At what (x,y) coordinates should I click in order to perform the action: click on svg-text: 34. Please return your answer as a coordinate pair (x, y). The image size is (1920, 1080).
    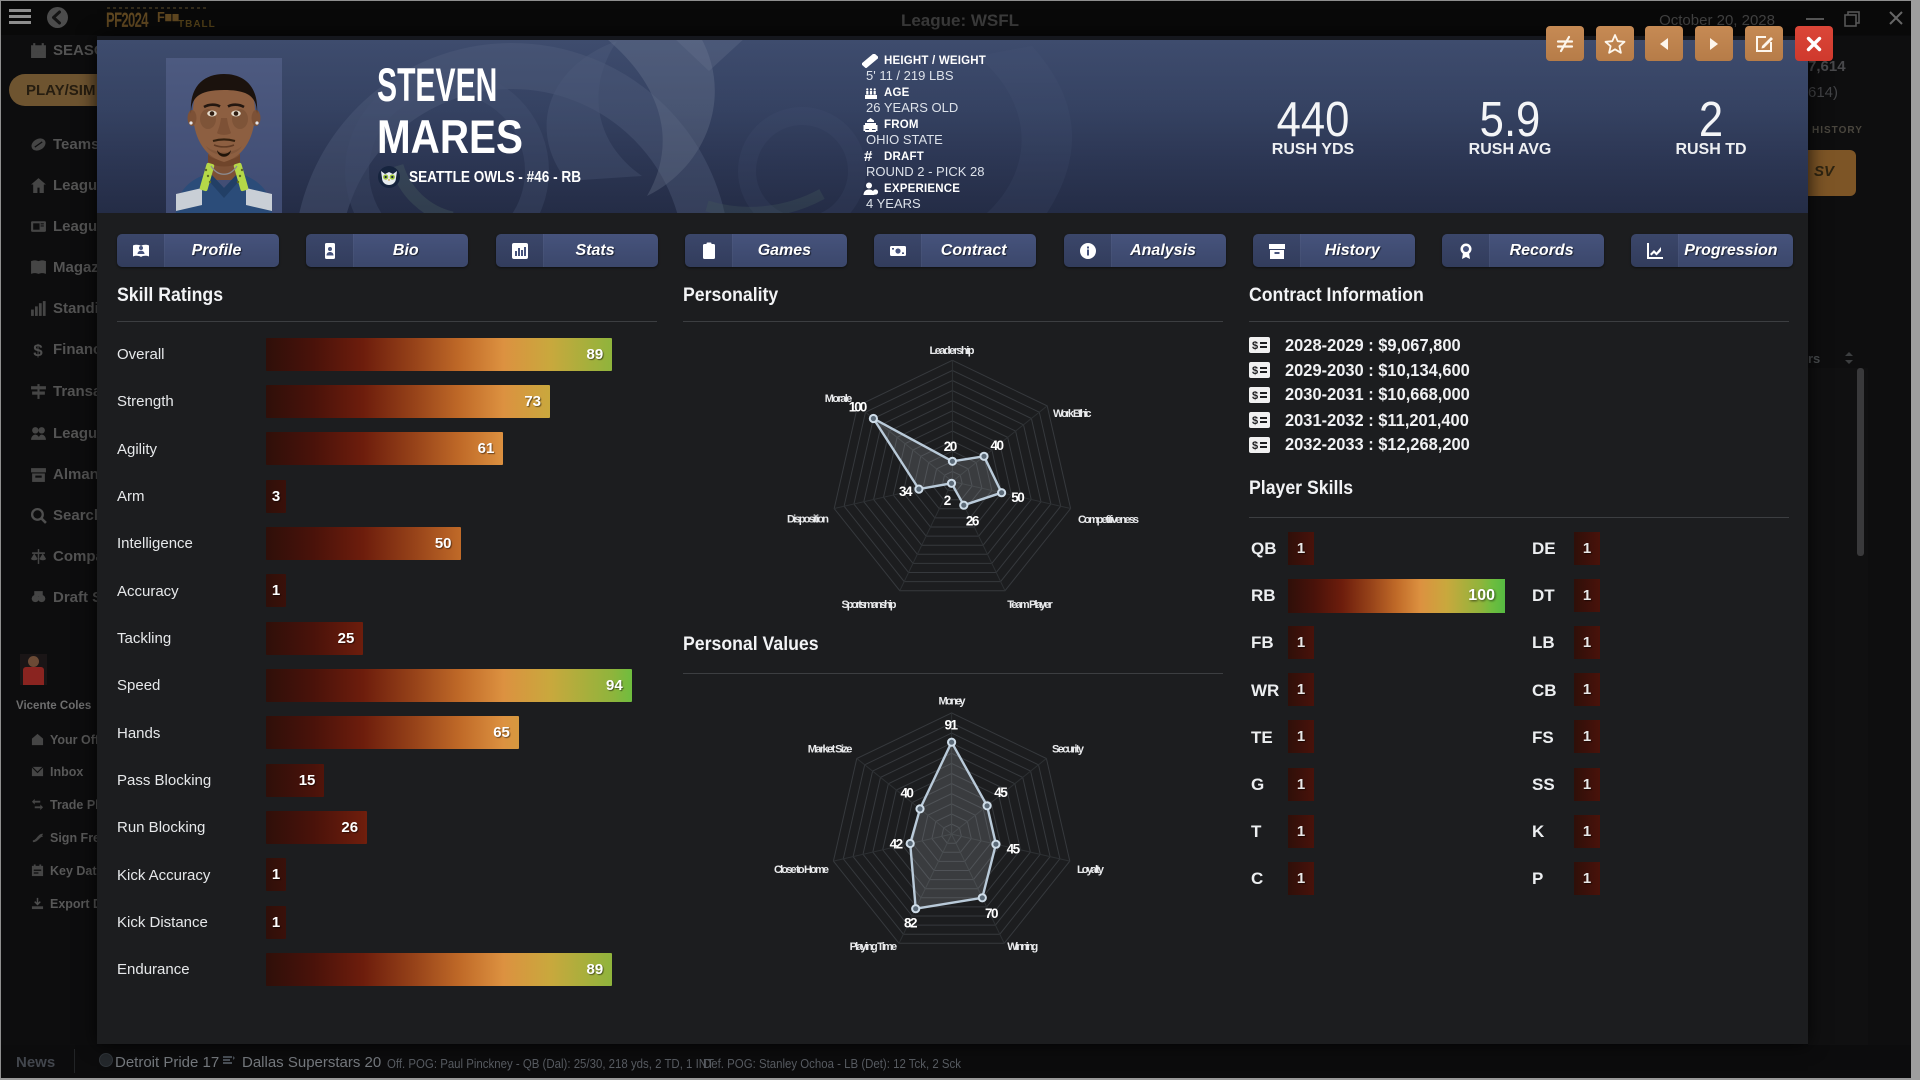
    Looking at the image, I should click on (906, 491).